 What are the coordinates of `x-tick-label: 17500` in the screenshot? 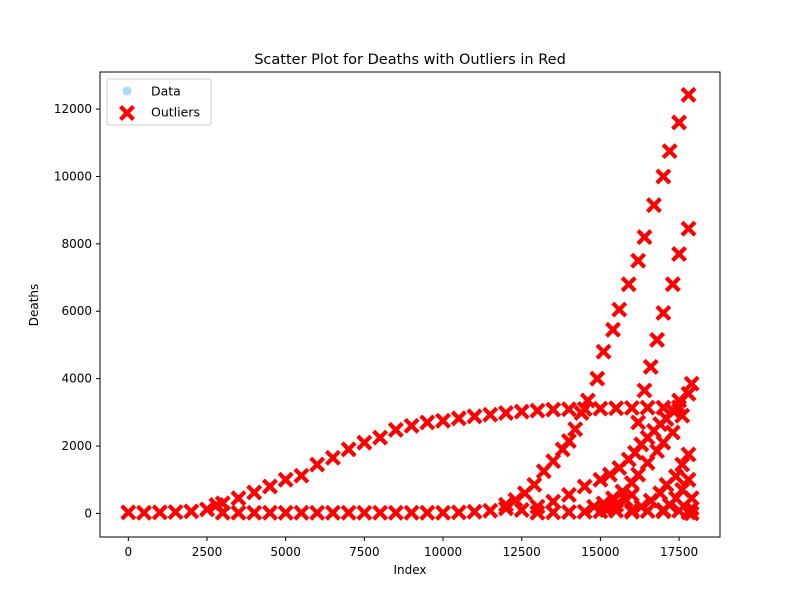 It's located at (679, 552).